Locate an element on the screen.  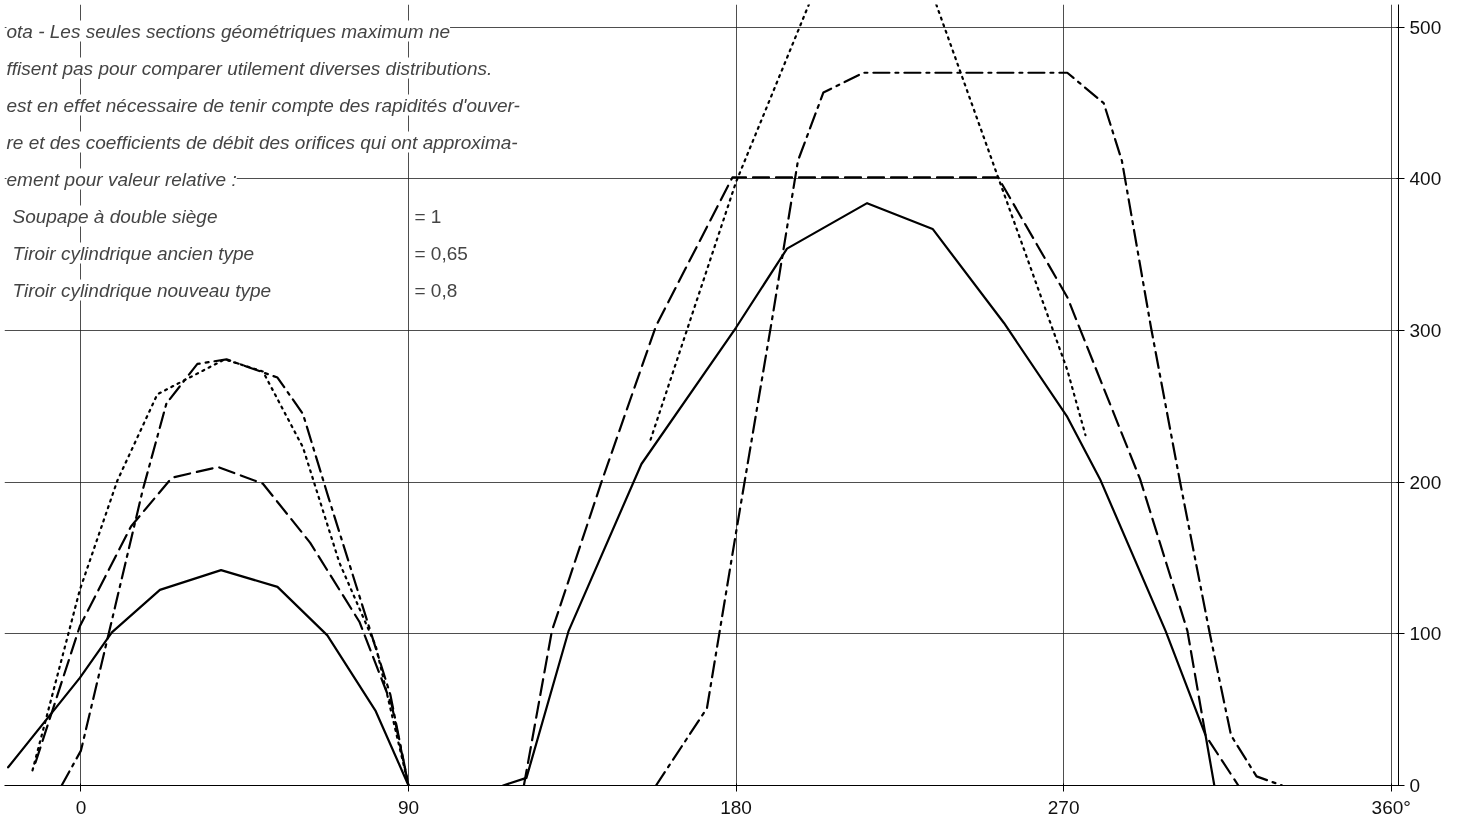
text: Soupape à double siège = 1 is located at coordinates (227, 216).